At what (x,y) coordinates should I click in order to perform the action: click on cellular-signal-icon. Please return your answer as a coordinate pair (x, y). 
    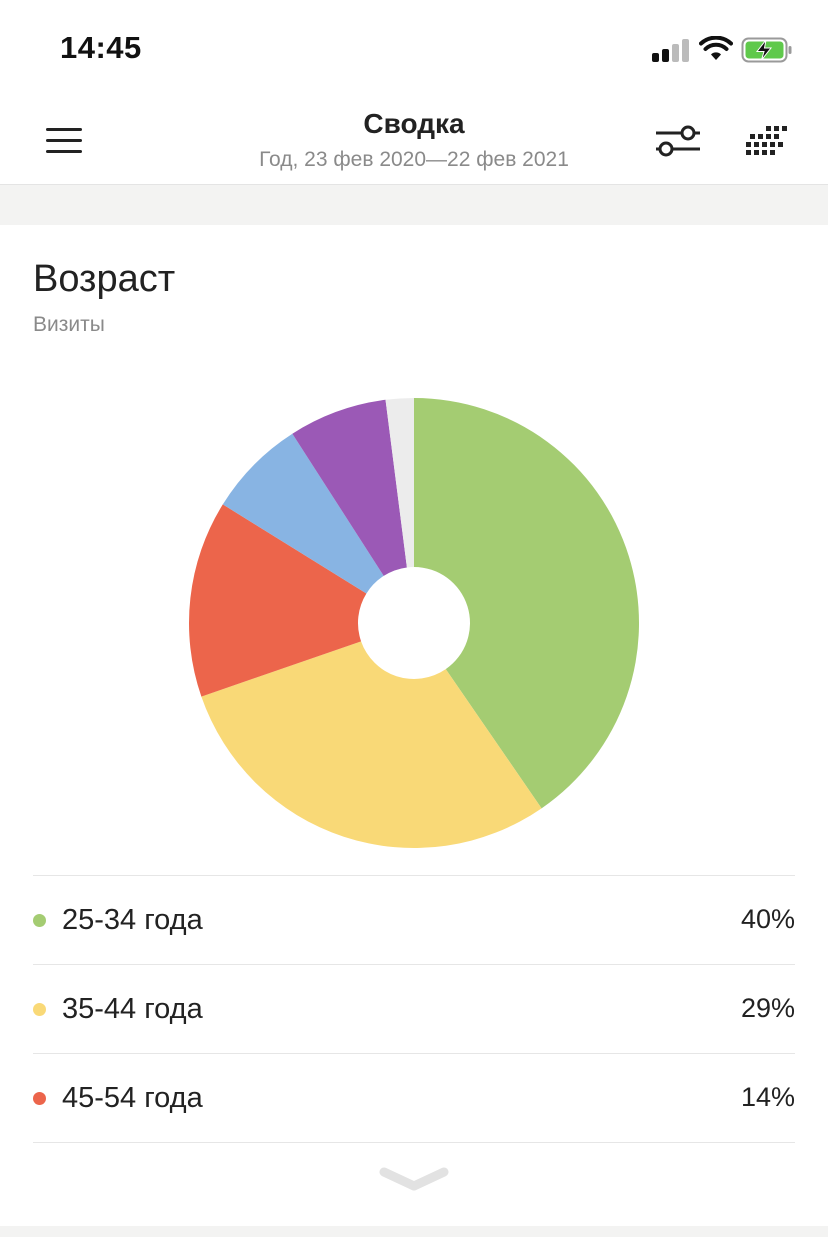
    Looking at the image, I should click on (672, 50).